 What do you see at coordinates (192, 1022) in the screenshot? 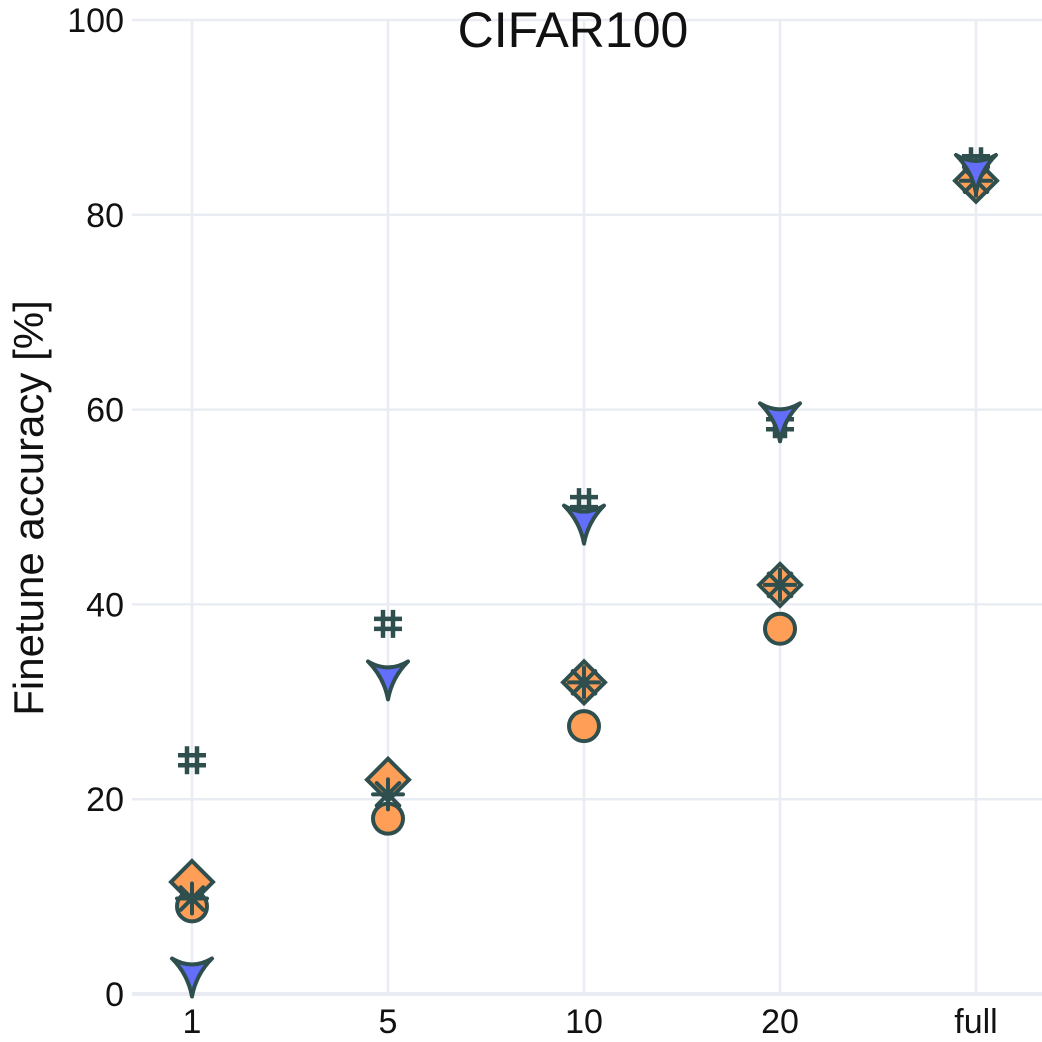
I see `x-tick-label: 1` at bounding box center [192, 1022].